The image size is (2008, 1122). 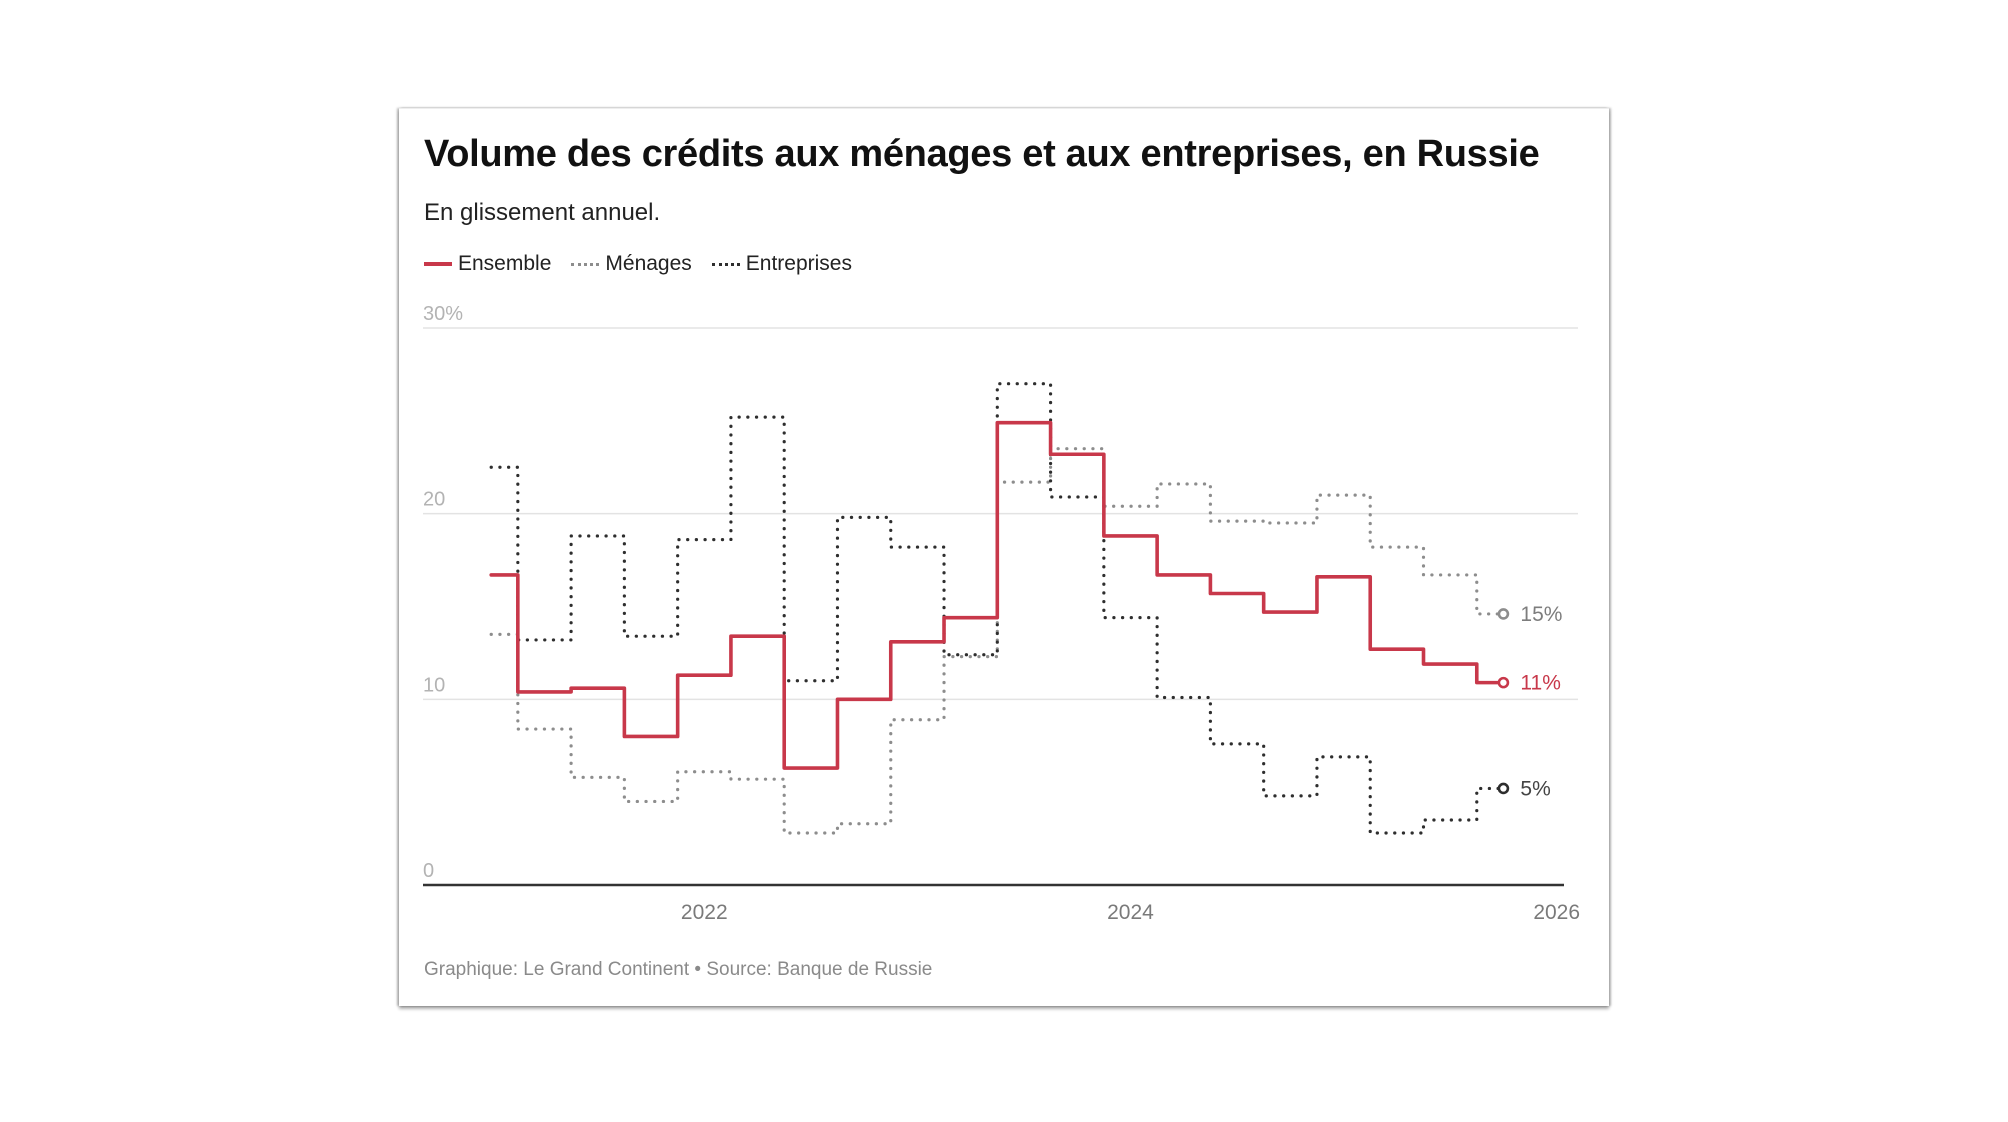 I want to click on x-axis-ticks: 2022 2024 2026, so click(x=1130, y=912).